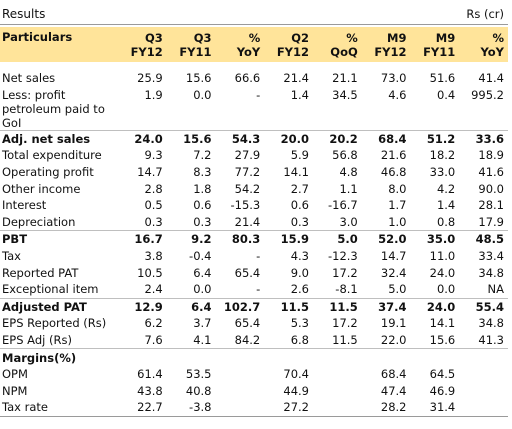 The height and width of the screenshot is (429, 512). What do you see at coordinates (202, 340) in the screenshot?
I see `table-cell: 4.1` at bounding box center [202, 340].